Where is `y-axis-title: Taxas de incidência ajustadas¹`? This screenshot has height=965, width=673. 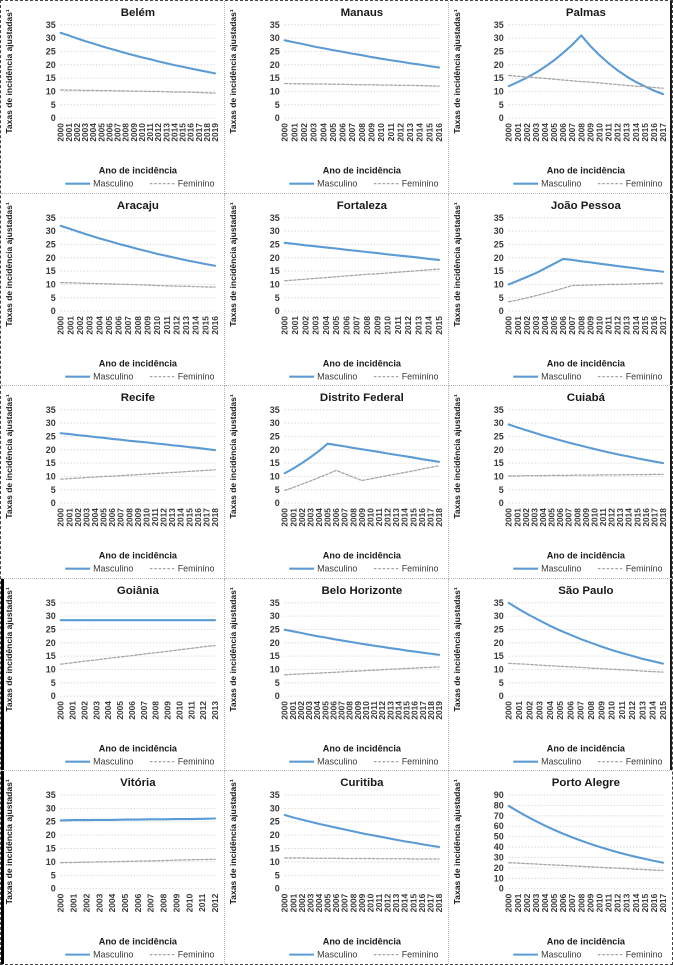 y-axis-title: Taxas de incidência ajustadas¹ is located at coordinates (9, 842).